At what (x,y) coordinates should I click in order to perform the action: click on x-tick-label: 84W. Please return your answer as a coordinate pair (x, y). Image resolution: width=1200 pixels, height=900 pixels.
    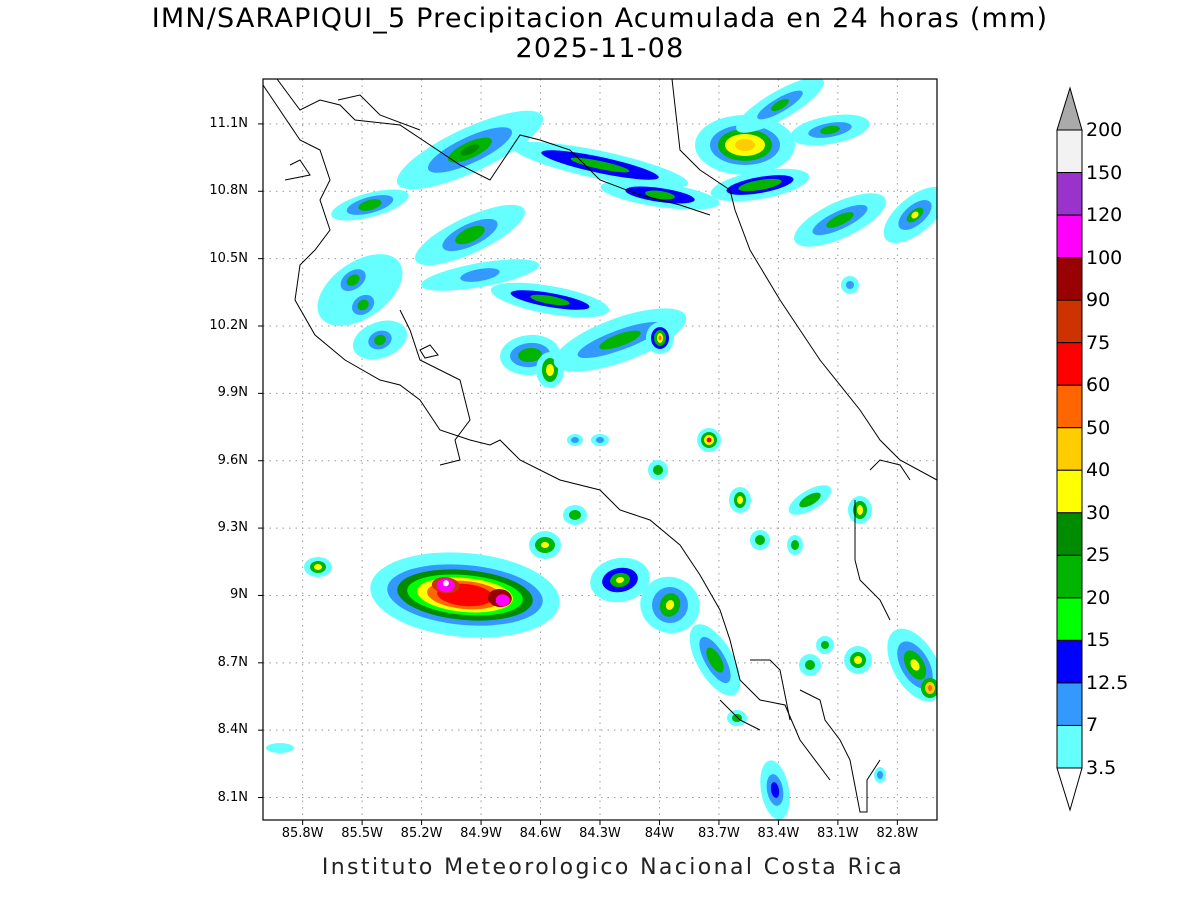
    Looking at the image, I should click on (659, 833).